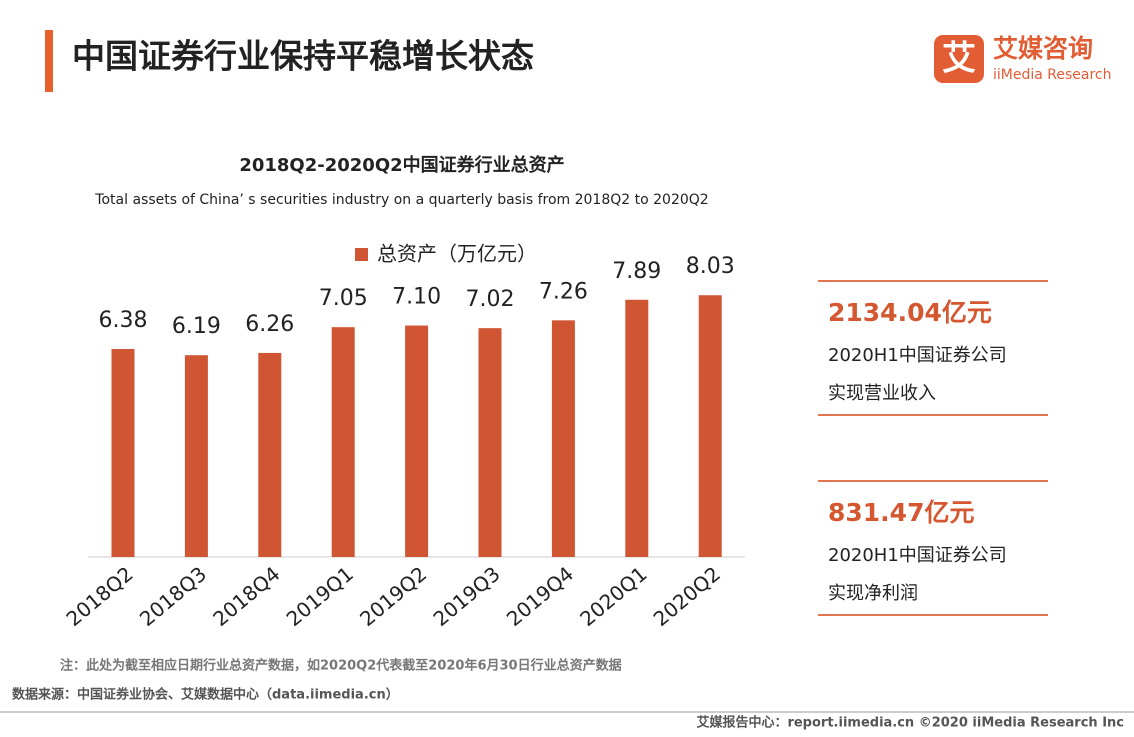 The image size is (1134, 737). I want to click on data-label: 7.89, so click(636, 271).